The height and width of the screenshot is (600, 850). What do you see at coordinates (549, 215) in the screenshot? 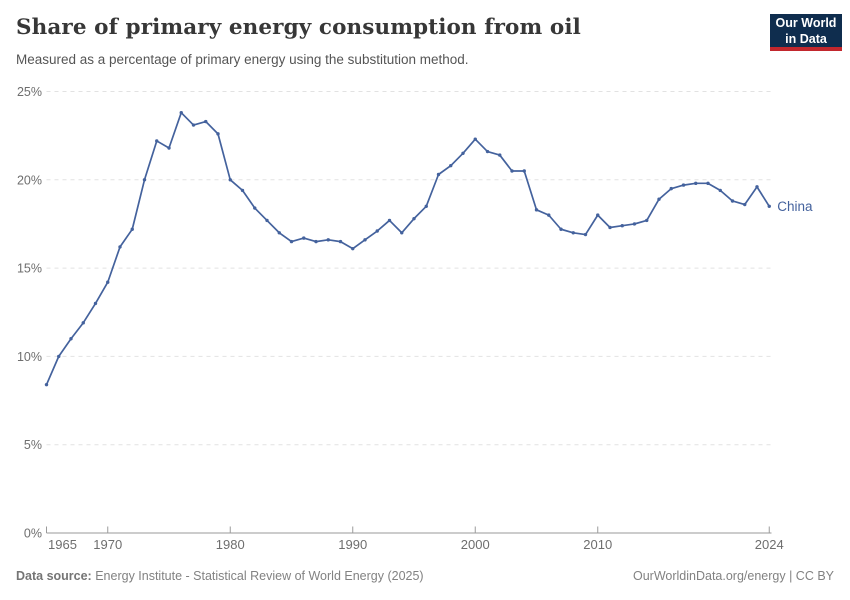
I see `data-point-2006` at bounding box center [549, 215].